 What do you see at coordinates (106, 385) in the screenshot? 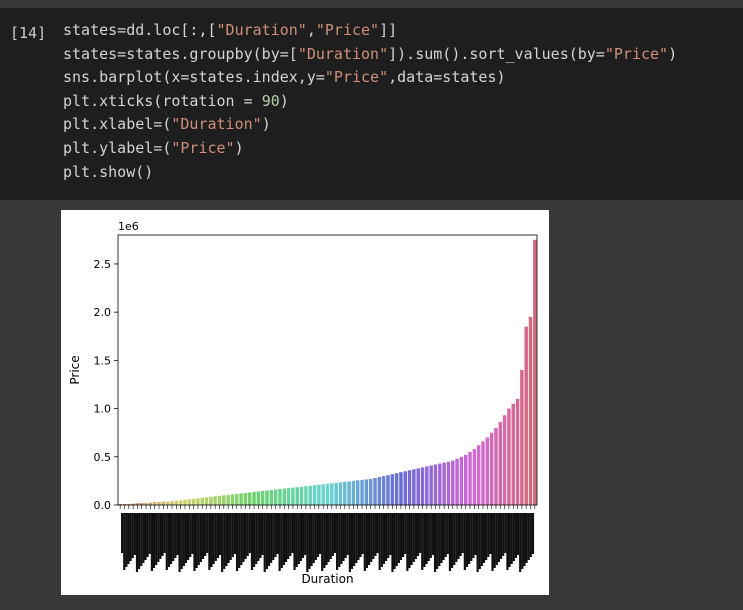
I see `y-axis: 0.0 0.5 1.0 1.5 2.0 2.5` at bounding box center [106, 385].